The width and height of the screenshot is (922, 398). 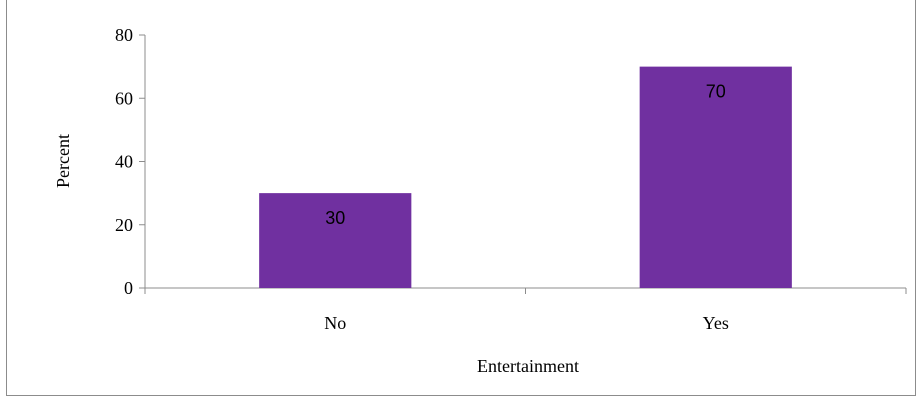 What do you see at coordinates (124, 225) in the screenshot?
I see `y-tick-label: 20` at bounding box center [124, 225].